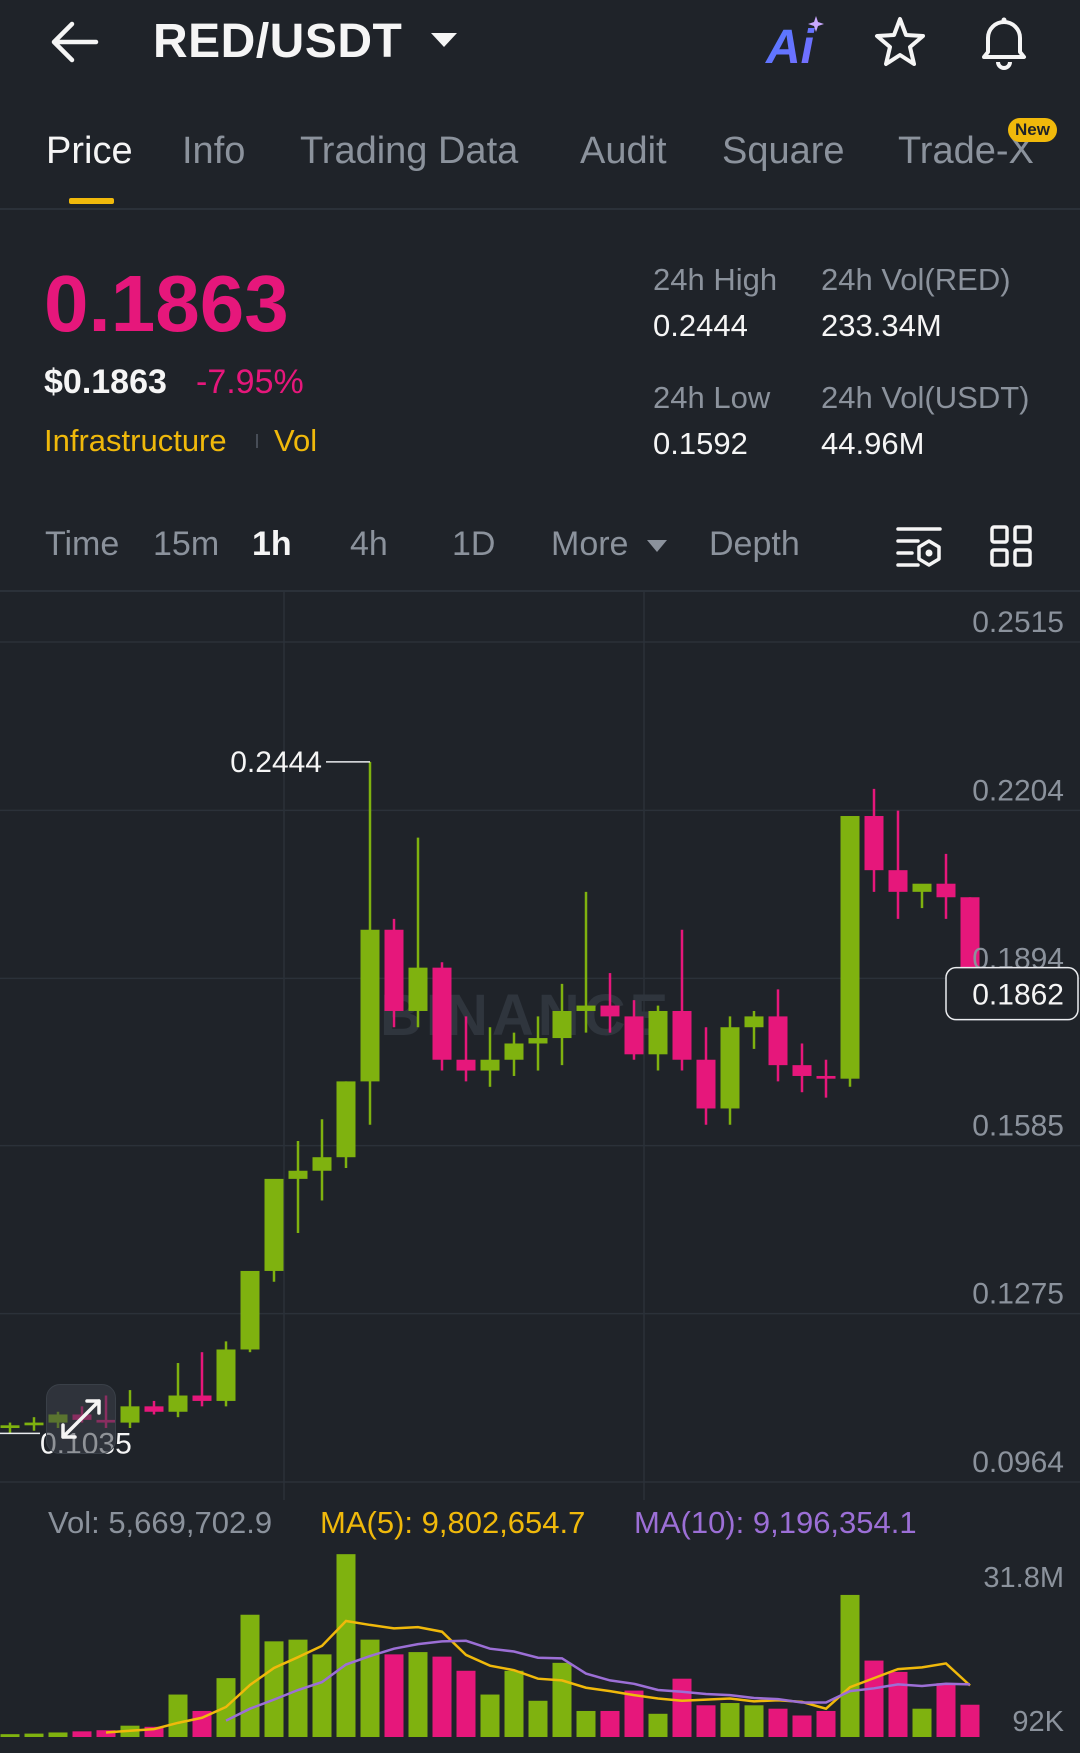 This screenshot has height=1753, width=1080. Describe the element at coordinates (166, 303) in the screenshot. I see `last-price: 0.1863` at that location.